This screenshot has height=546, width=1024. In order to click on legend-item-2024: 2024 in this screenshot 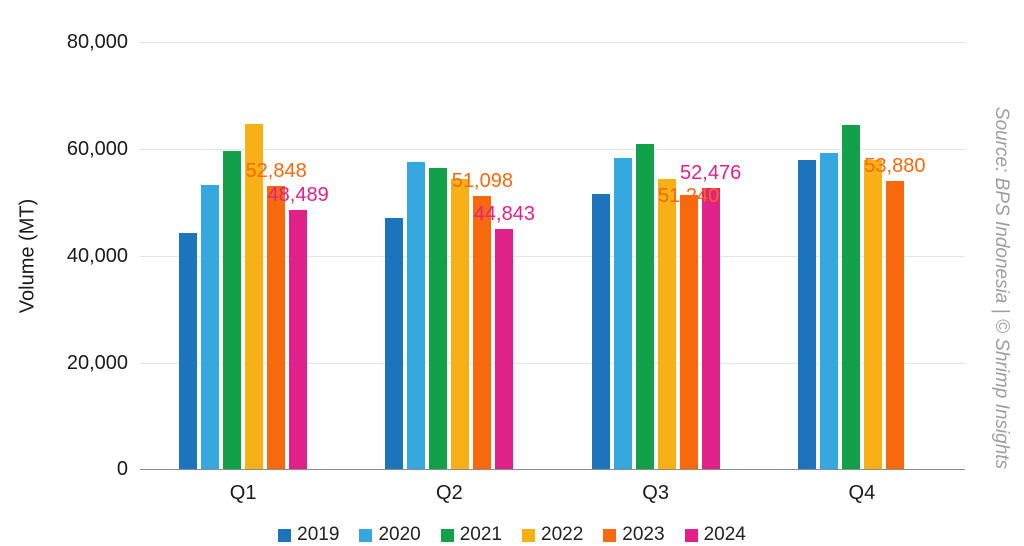, I will do `click(715, 535)`.